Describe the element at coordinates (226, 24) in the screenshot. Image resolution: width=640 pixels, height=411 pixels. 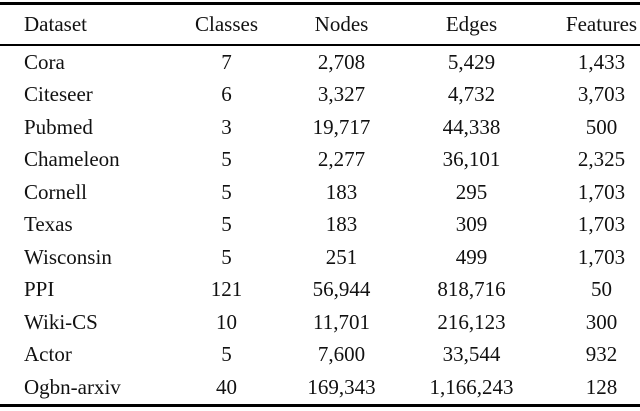
I see `column-header-classes: Classes` at that location.